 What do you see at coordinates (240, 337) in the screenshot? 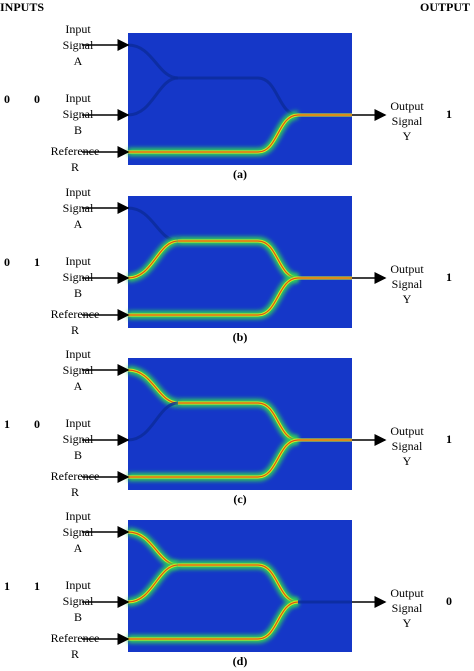
I see `panel-caption: (b)` at bounding box center [240, 337].